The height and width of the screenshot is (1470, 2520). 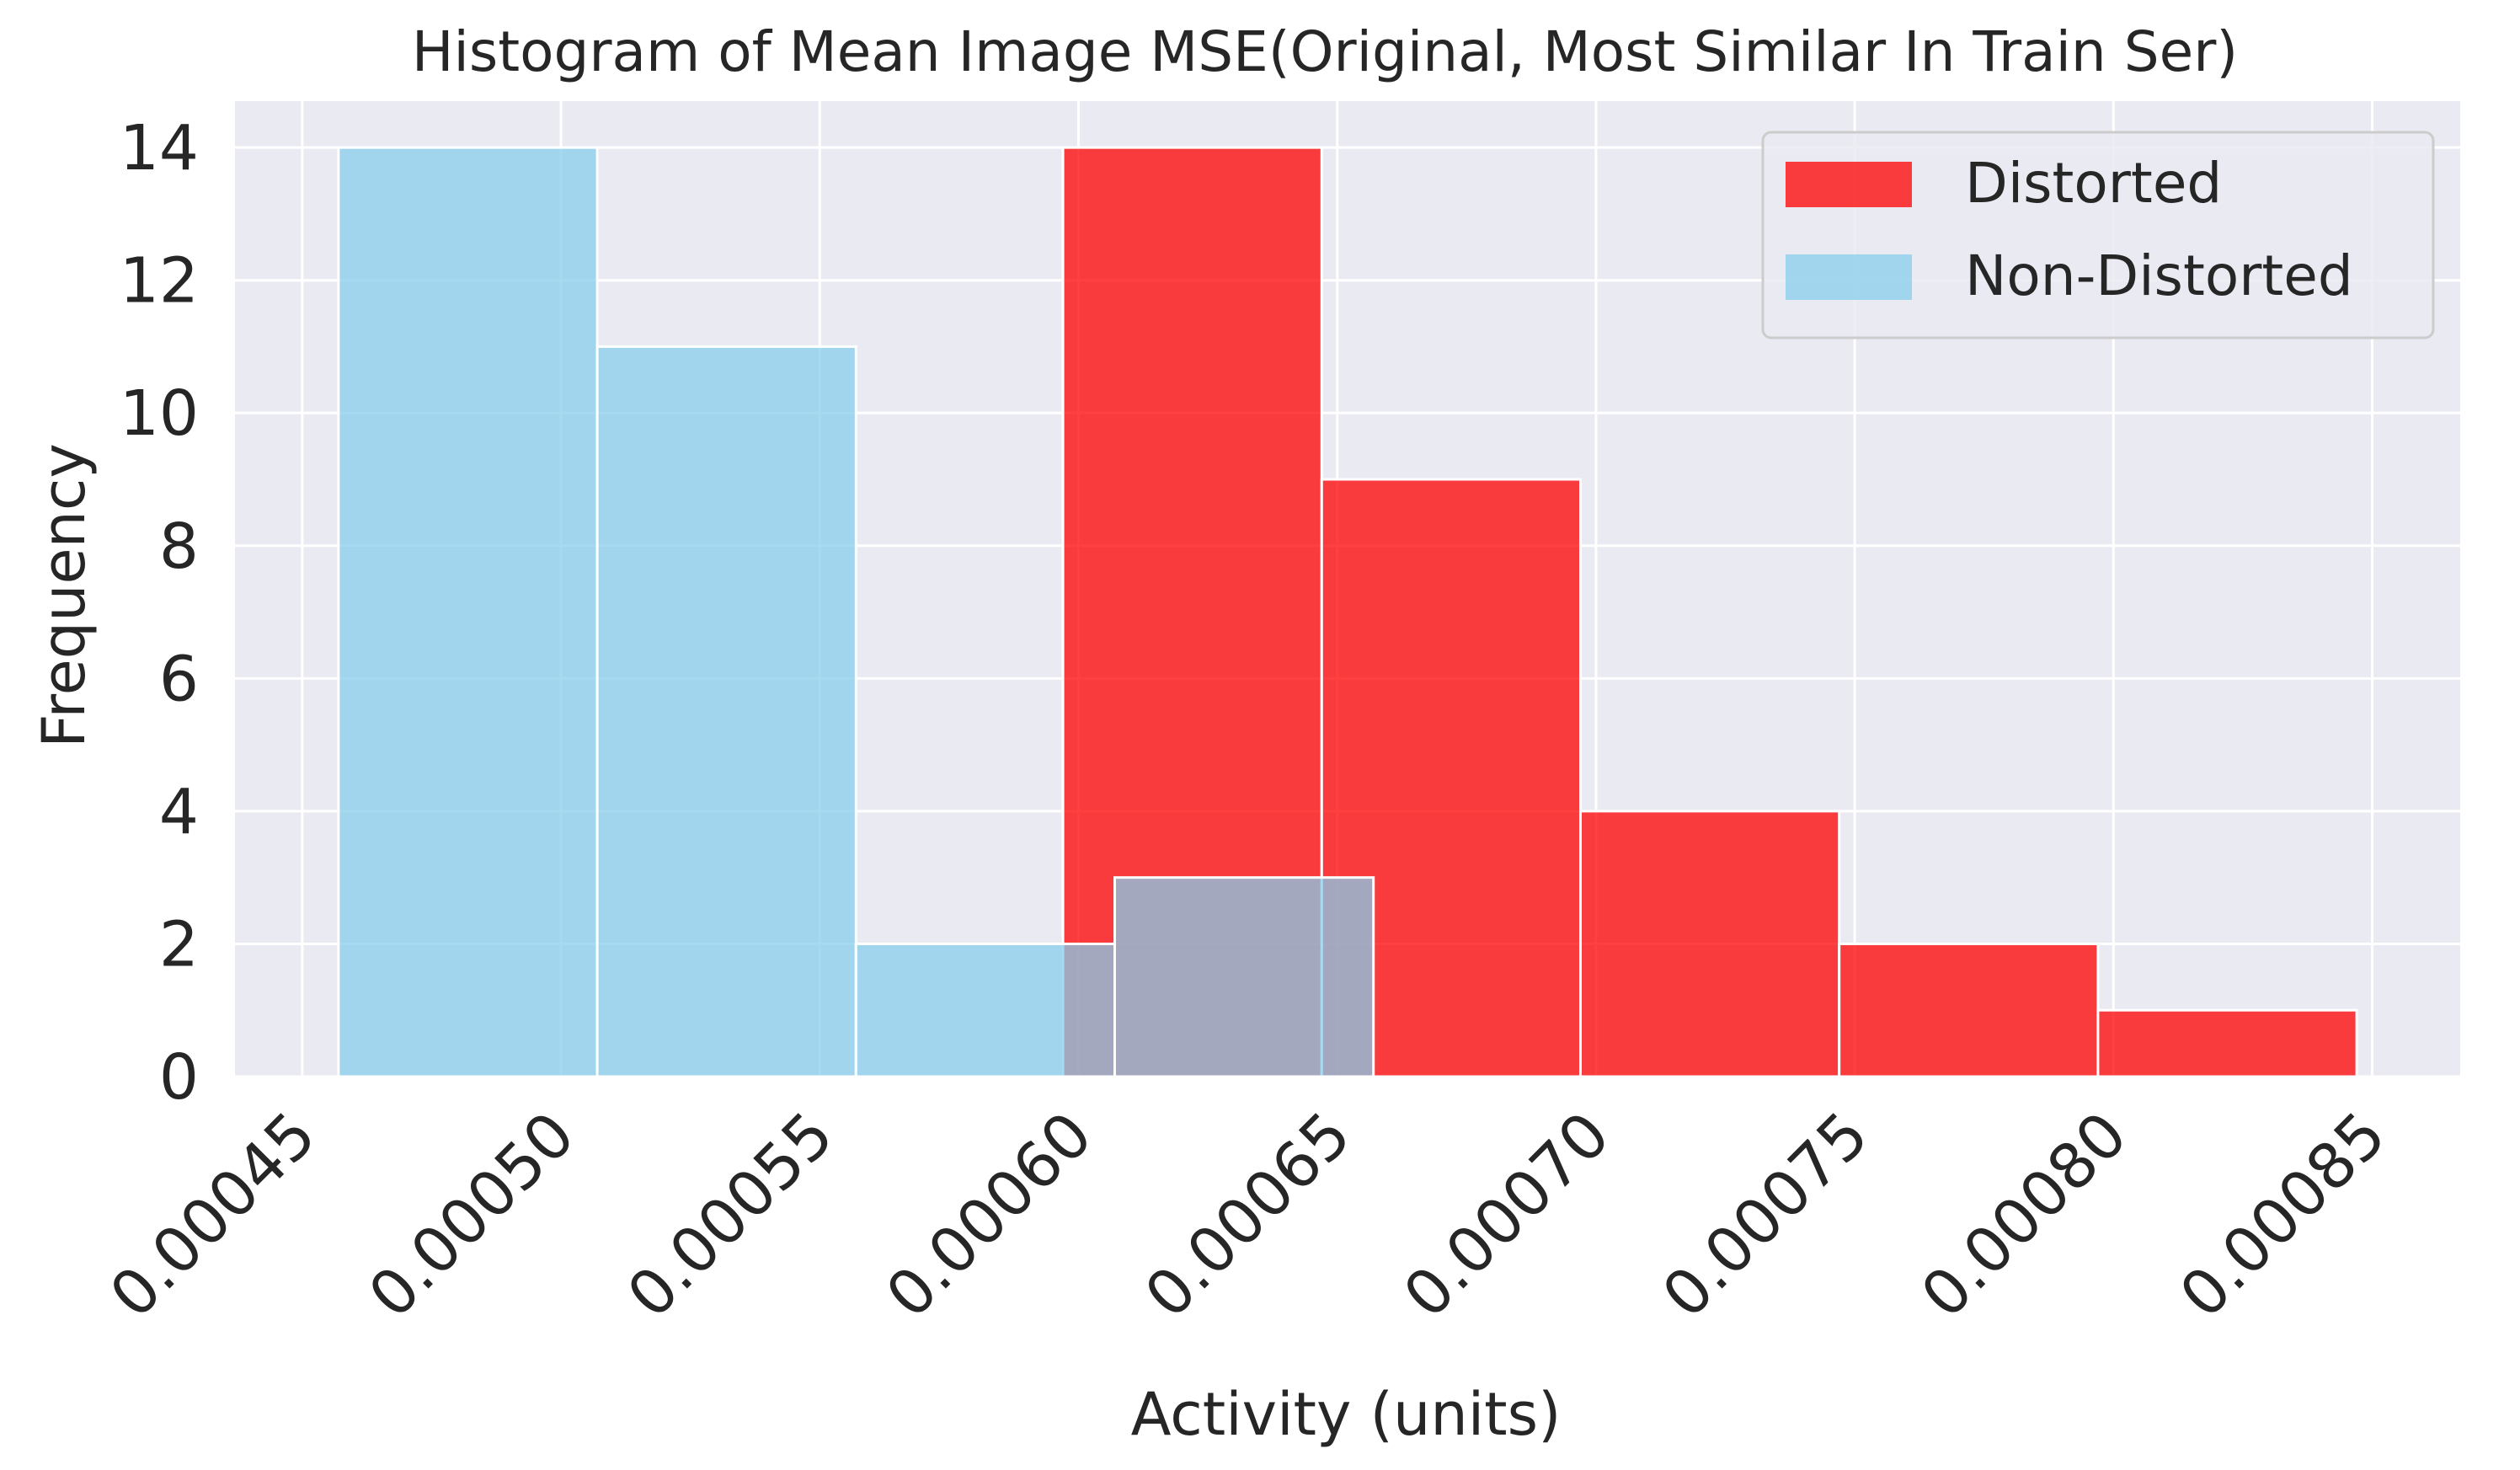 I want to click on legend-label-non-distorted: Non-Distorted, so click(x=2159, y=276).